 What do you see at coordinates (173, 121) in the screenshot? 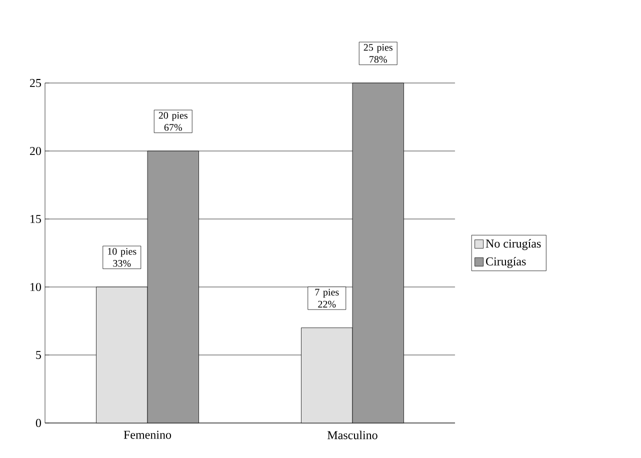
I see `data-label: 20 pies 67%` at bounding box center [173, 121].